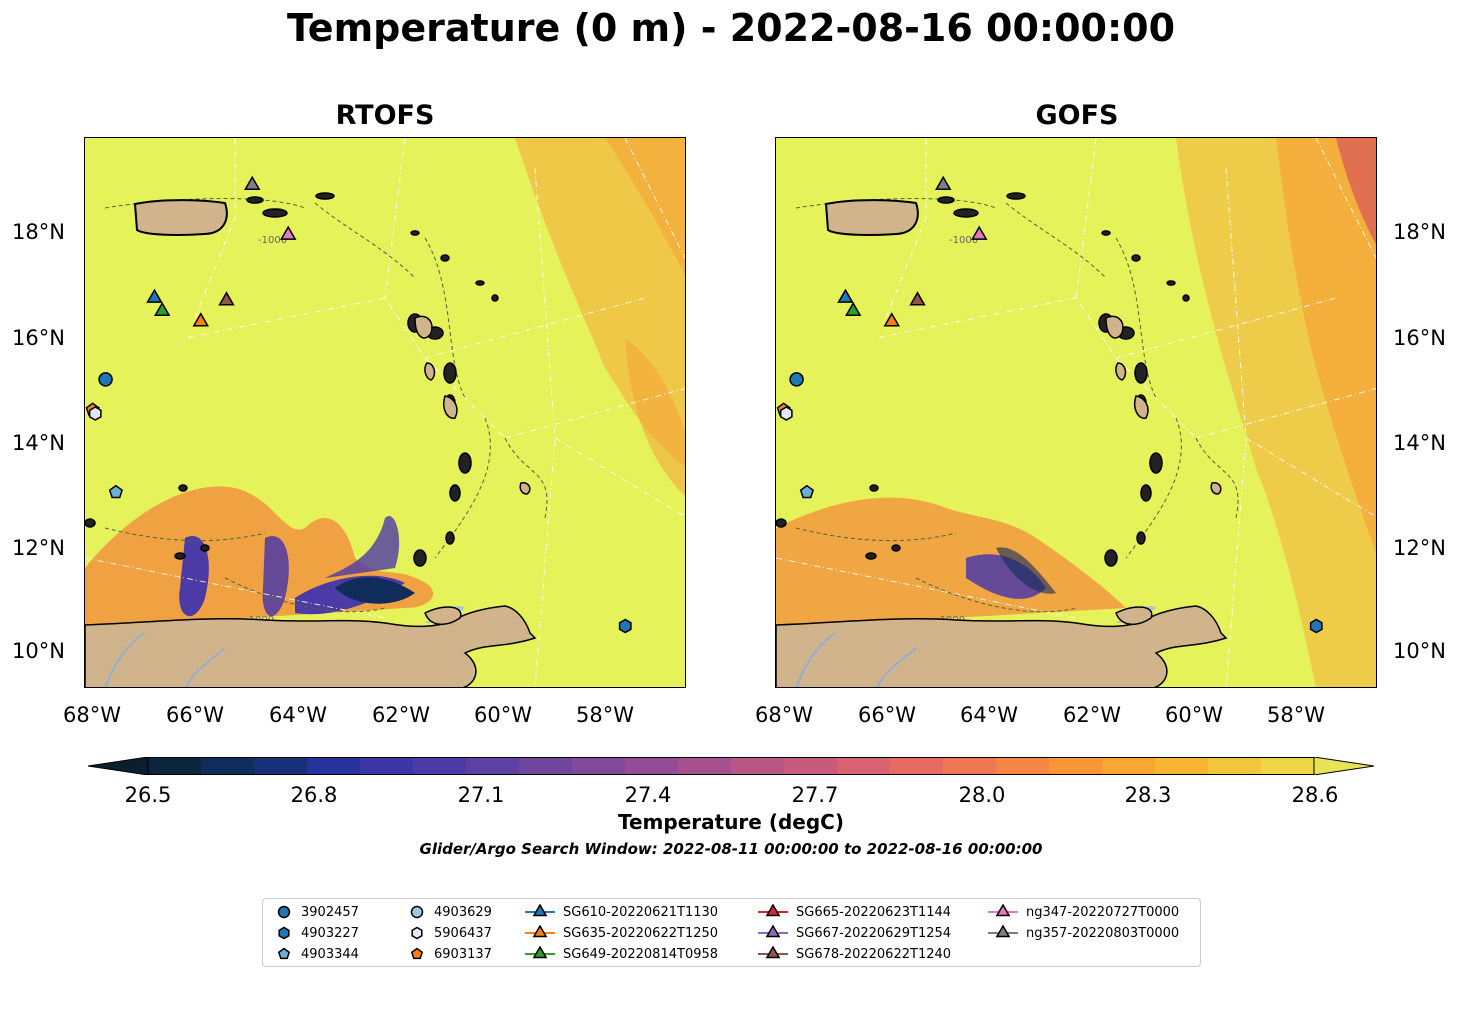 This screenshot has width=1462, height=1014. Describe the element at coordinates (648, 795) in the screenshot. I see `colorbar-tick: 27.4` at that location.